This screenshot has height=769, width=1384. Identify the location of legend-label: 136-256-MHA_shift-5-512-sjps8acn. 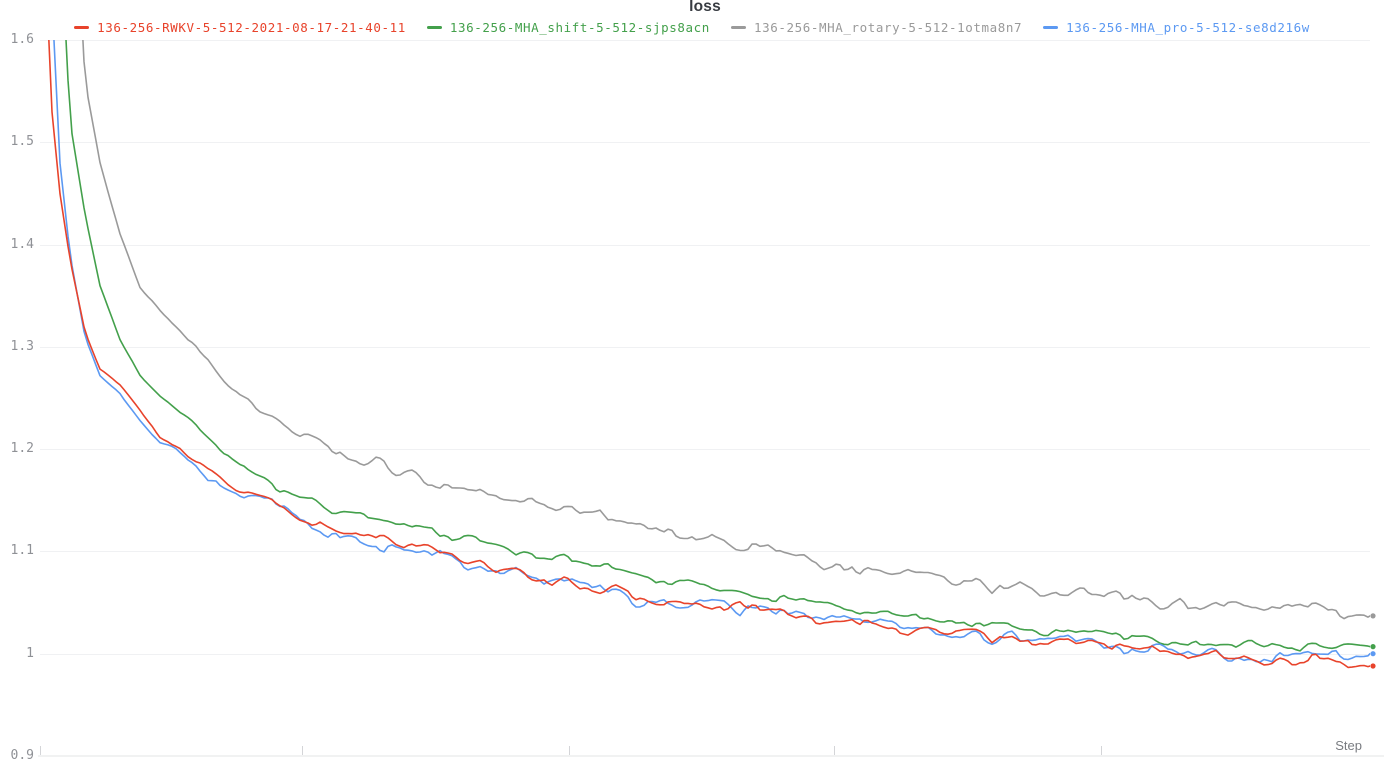
(579, 27).